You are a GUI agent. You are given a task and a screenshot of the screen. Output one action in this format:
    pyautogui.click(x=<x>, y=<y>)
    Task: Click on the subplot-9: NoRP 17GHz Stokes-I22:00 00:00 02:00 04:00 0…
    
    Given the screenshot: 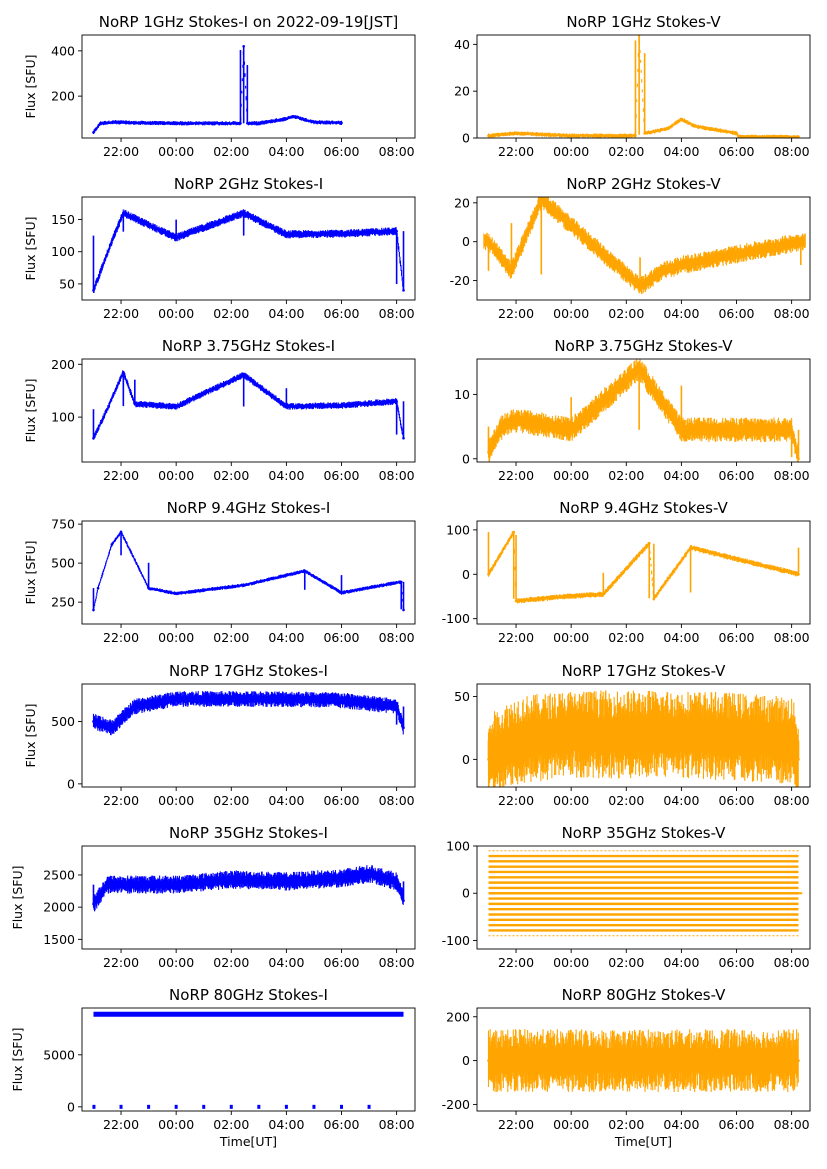 What is the action you would take?
    pyautogui.click(x=219, y=735)
    